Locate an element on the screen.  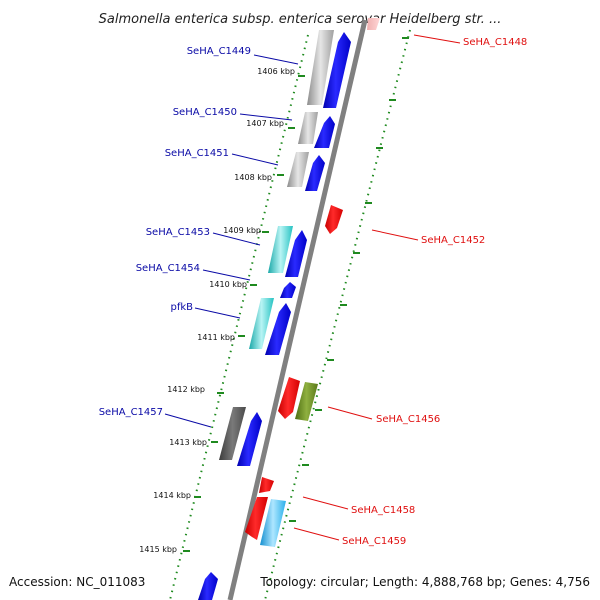
gene-arrow-SeHA_C1449 is located at coordinates (337, 70).